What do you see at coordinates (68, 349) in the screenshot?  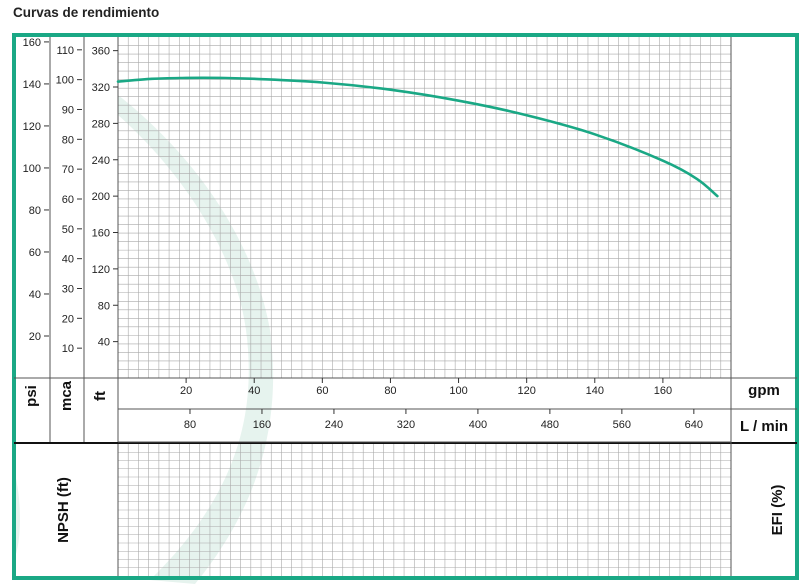 I see `y-tick-label: 10` at bounding box center [68, 349].